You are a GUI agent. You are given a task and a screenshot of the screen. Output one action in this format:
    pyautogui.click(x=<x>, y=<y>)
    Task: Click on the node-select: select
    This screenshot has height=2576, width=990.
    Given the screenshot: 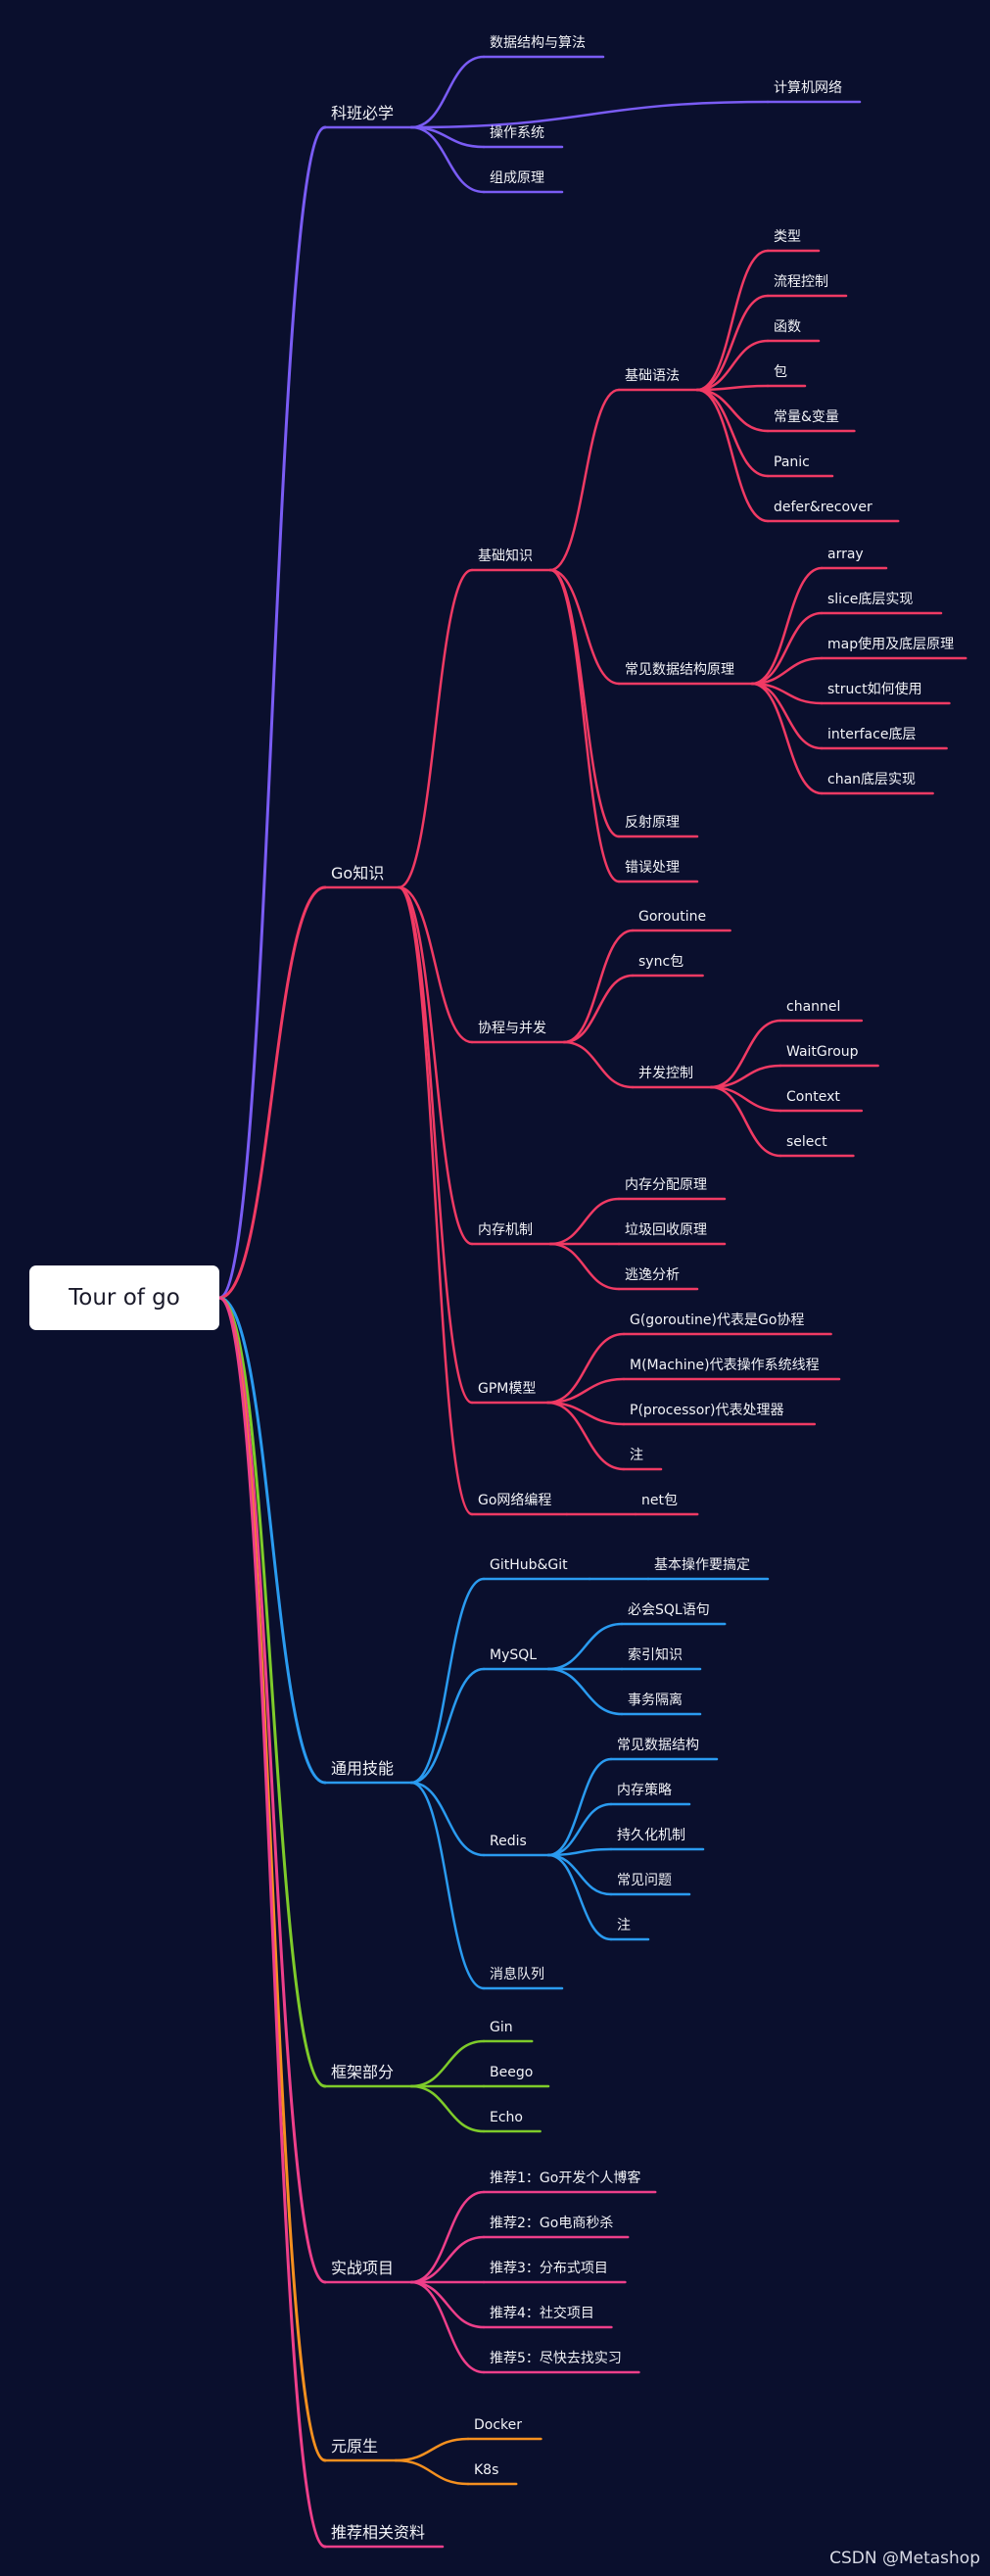 What is the action you would take?
    pyautogui.click(x=806, y=1142)
    